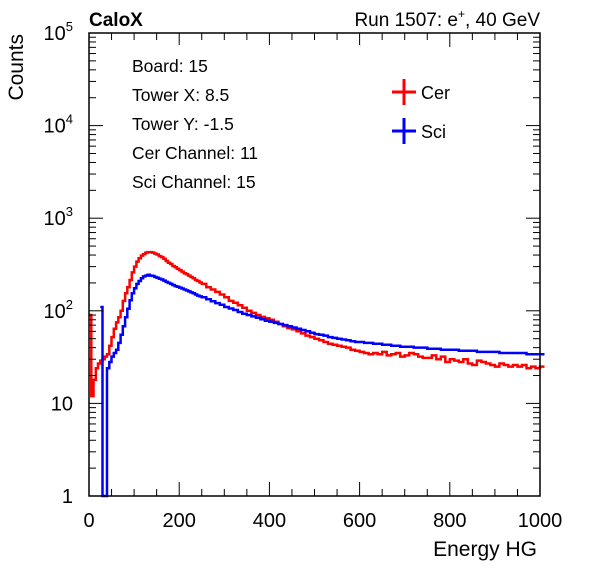  What do you see at coordinates (406, 20) in the screenshot?
I see `run-info-text: Run 1507: e` at bounding box center [406, 20].